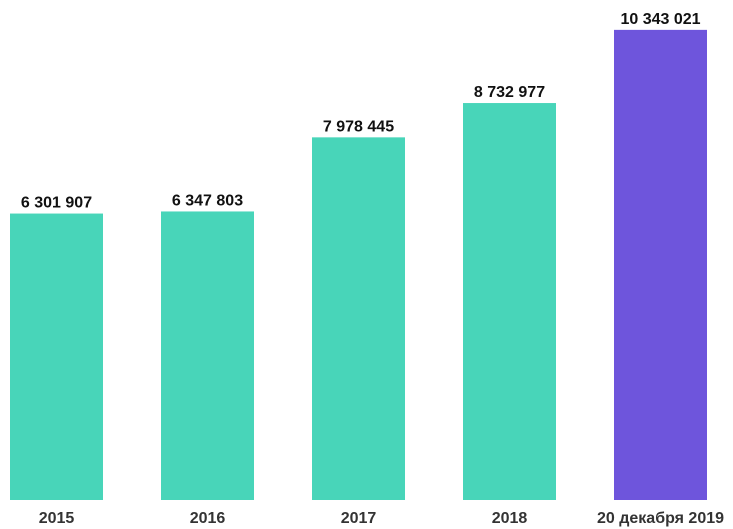  I want to click on x-tick-label-4: 20 декабря 2019, so click(660, 518).